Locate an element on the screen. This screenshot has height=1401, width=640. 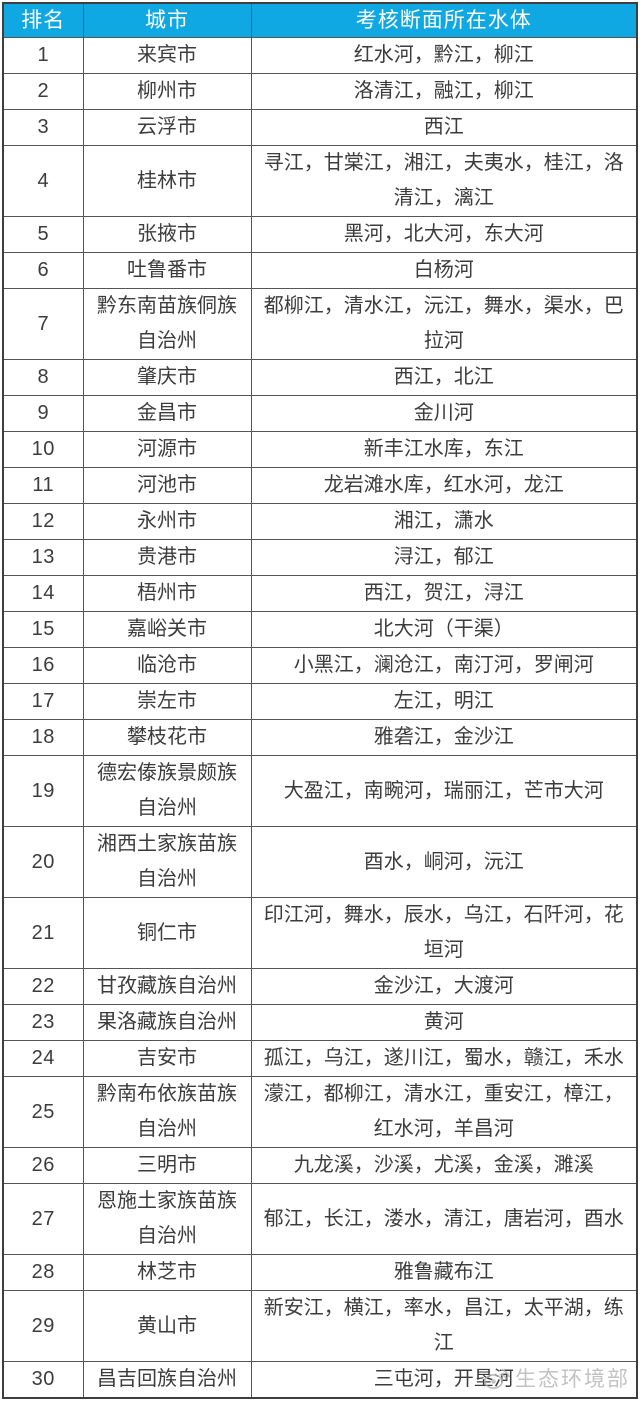
waters-cell: 白杨河 is located at coordinates (444, 270).